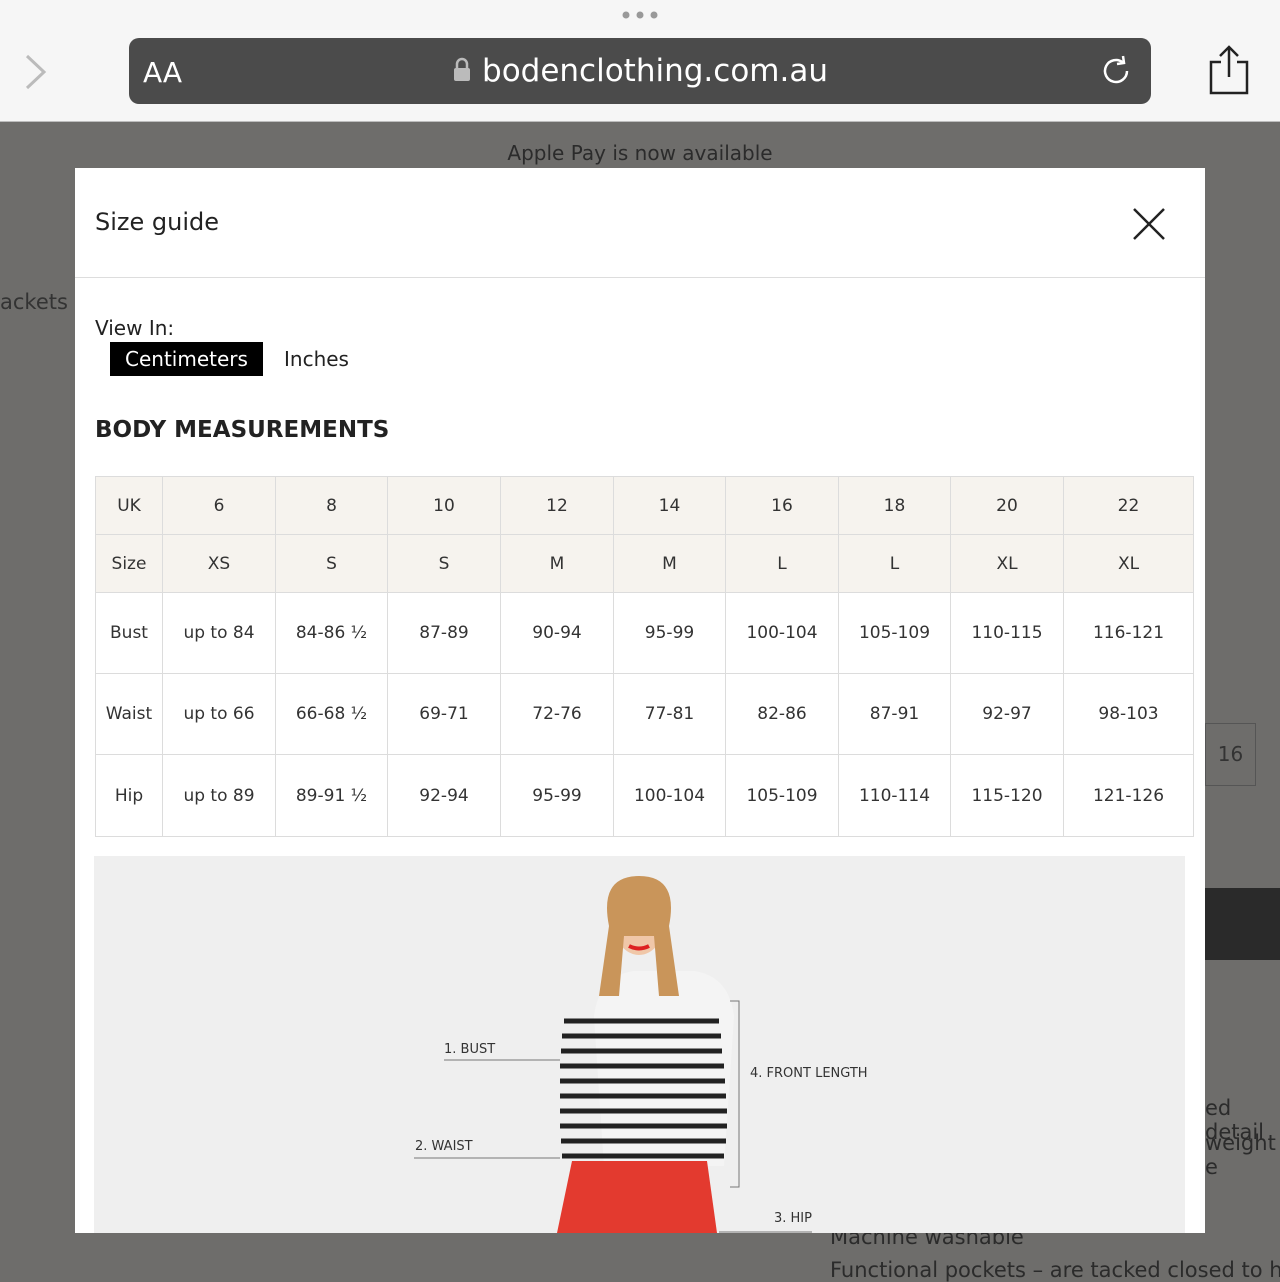  Describe the element at coordinates (331, 505) in the screenshot. I see `table-cell: 8` at that location.